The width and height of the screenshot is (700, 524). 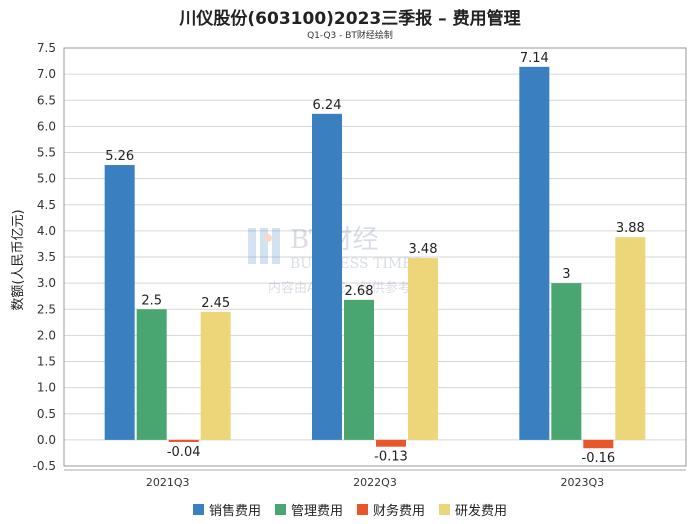 What do you see at coordinates (375, 482) in the screenshot?
I see `x-tick-label: 2022Q3` at bounding box center [375, 482].